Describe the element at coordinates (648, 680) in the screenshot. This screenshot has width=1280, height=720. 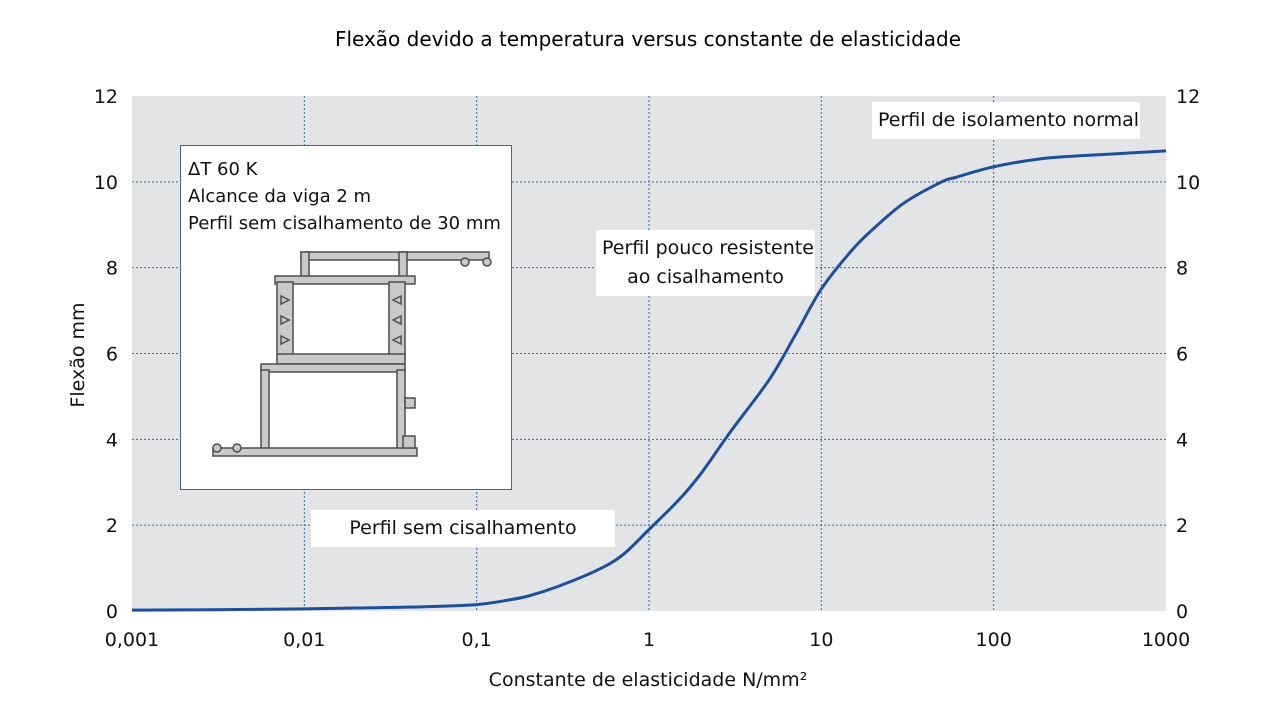
I see `x-axis-label: Constante de elasticidade N/mm²` at that location.